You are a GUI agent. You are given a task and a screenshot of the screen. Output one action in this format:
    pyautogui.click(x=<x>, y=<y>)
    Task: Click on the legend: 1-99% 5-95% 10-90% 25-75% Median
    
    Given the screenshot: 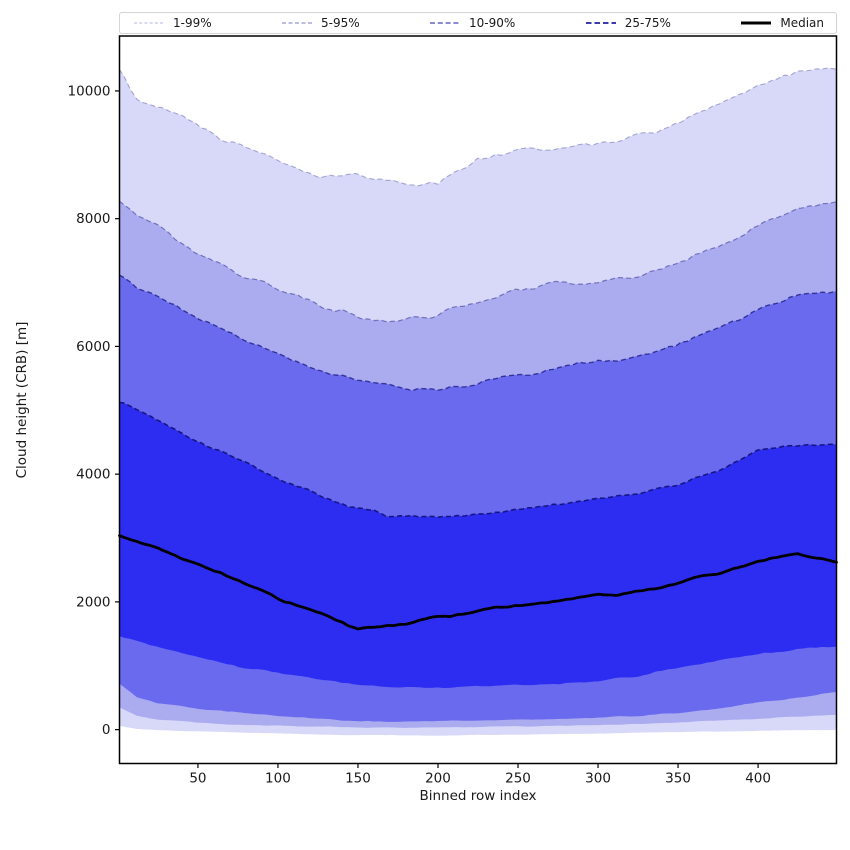 What is the action you would take?
    pyautogui.click(x=478, y=23)
    